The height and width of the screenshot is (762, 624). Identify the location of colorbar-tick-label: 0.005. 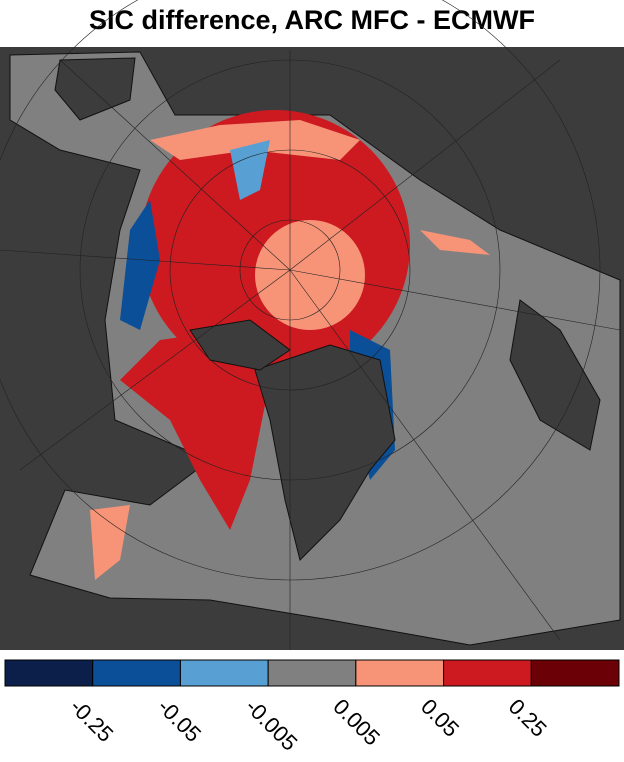
(356, 722).